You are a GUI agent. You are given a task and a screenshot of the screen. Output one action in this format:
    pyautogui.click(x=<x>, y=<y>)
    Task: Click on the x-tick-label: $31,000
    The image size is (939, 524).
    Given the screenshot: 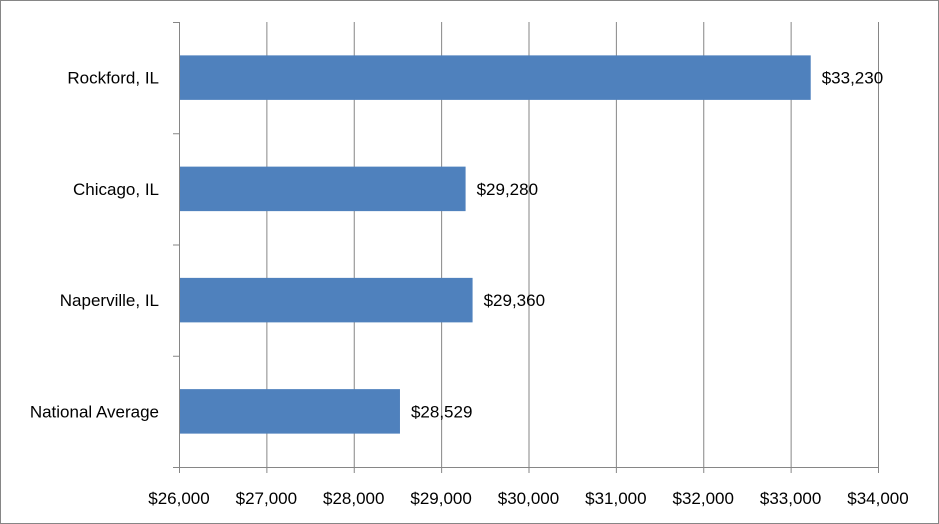 What is the action you would take?
    pyautogui.click(x=615, y=498)
    